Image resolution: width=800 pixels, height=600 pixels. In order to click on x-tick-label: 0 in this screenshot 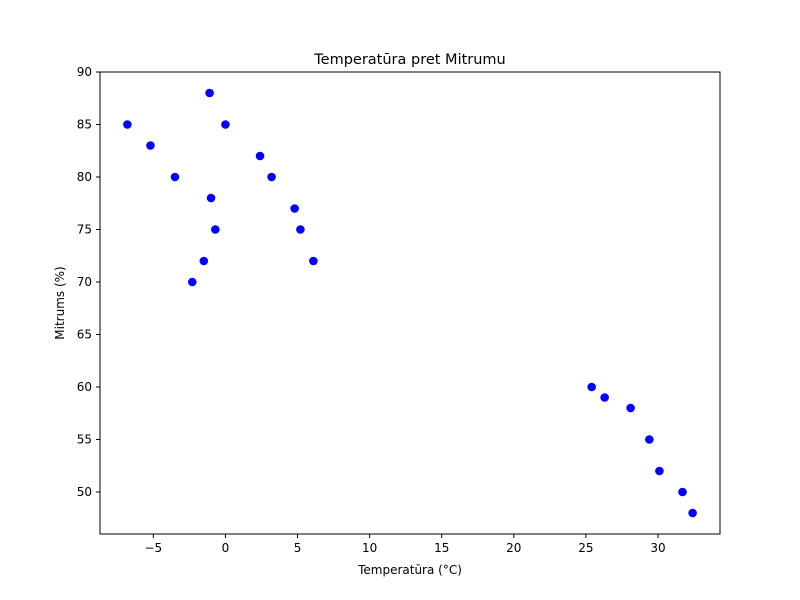, I will do `click(226, 548)`.